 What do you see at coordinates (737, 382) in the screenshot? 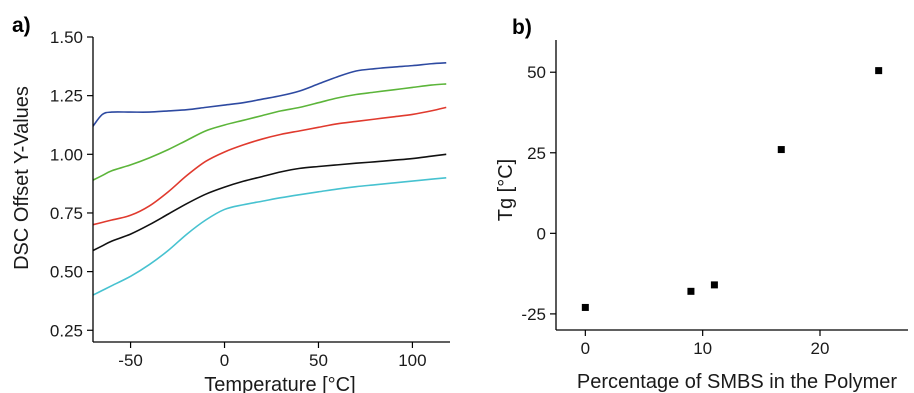
I see `panel-b-x-axis-title: Percentage of SMBS in the Polymer` at bounding box center [737, 382].